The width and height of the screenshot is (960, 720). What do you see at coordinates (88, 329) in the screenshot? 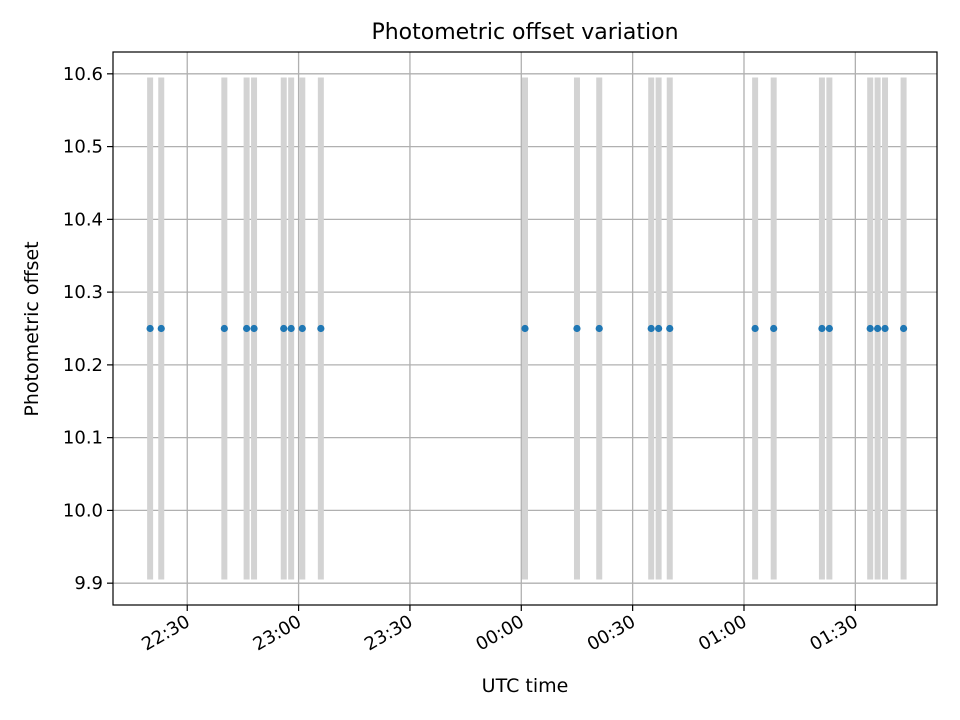
I see `y-axis-ticks: 9.9 10.0 10.1 10.2 10.3 10.4 10.5 10.6` at bounding box center [88, 329].